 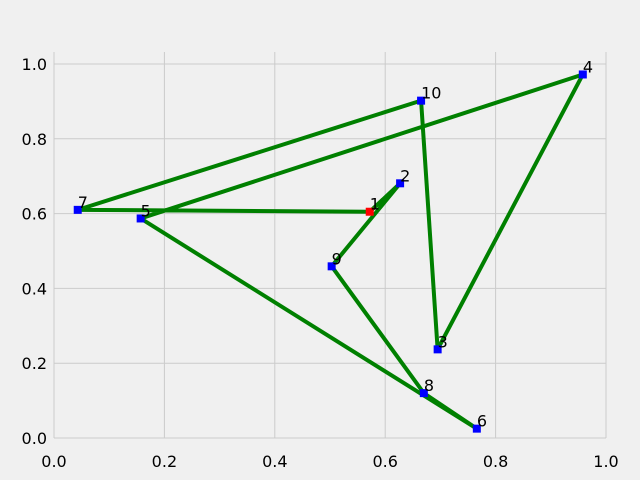 What do you see at coordinates (34, 288) in the screenshot?
I see `y-tick-label: 0.4` at bounding box center [34, 288].